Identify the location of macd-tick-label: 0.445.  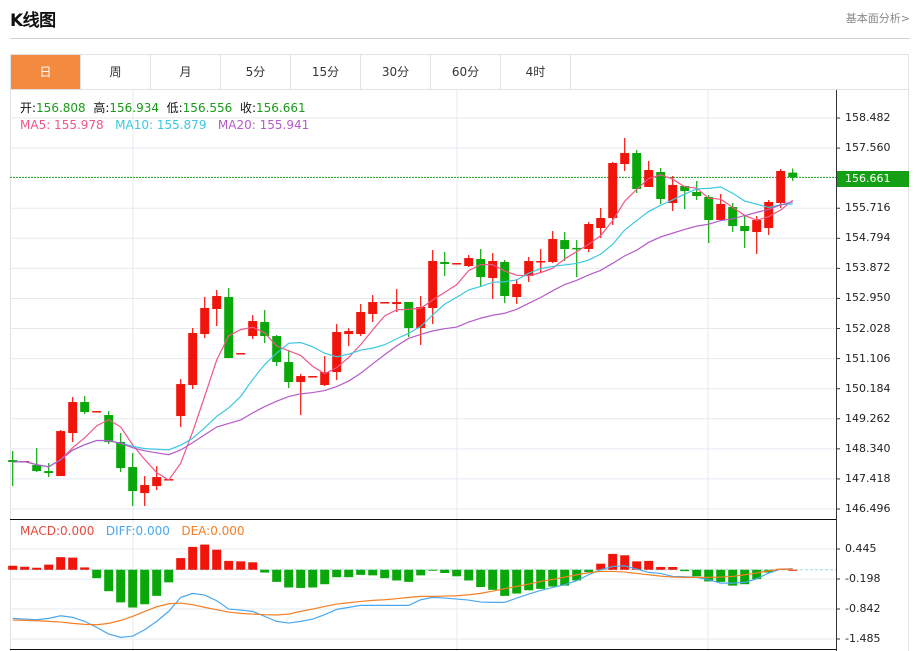
(861, 548).